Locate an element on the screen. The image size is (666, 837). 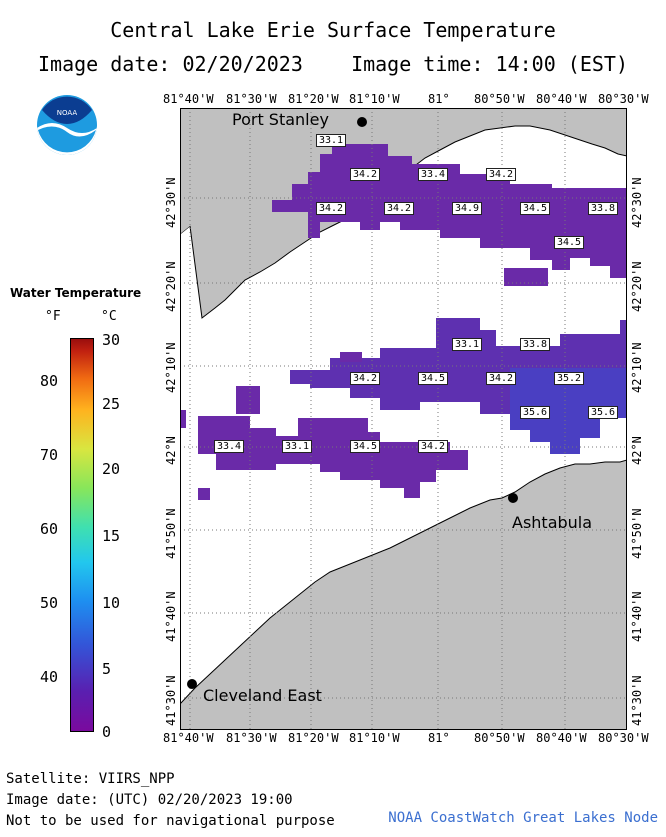
lon-tick-top: 81°40'W is located at coordinates (188, 99).